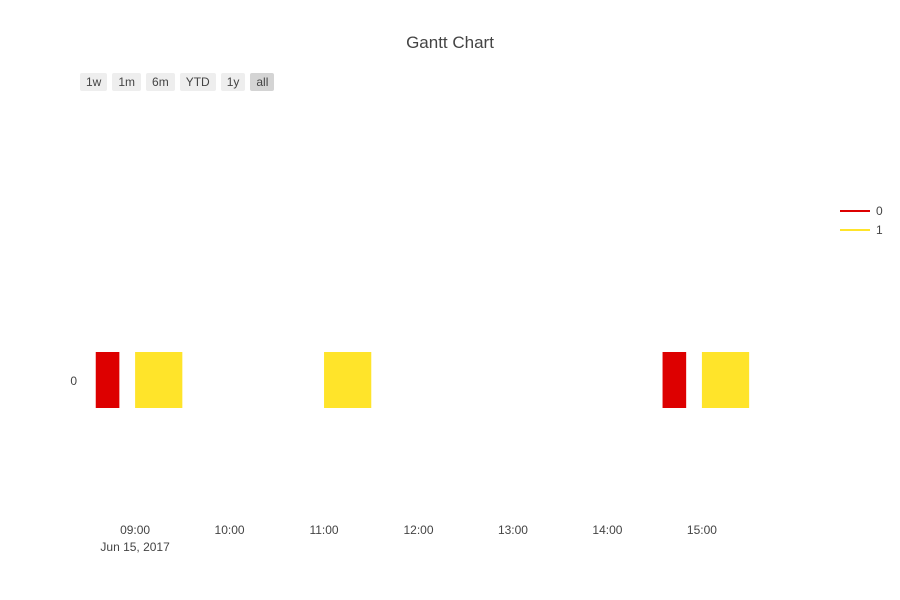 The width and height of the screenshot is (900, 600). What do you see at coordinates (607, 530) in the screenshot?
I see `x-tick-label: 14:00` at bounding box center [607, 530].